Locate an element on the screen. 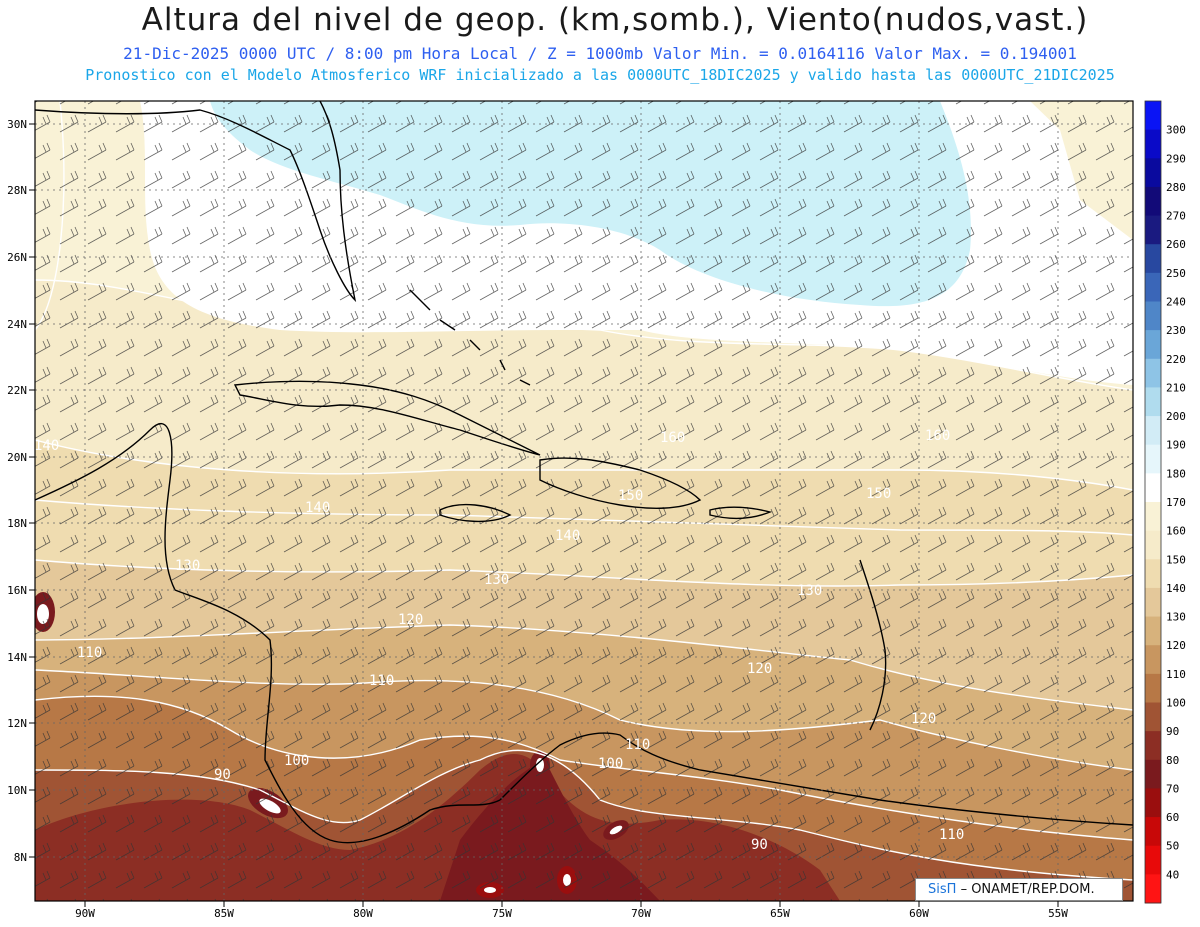  colorbar-label: 170 is located at coordinates (1176, 502).